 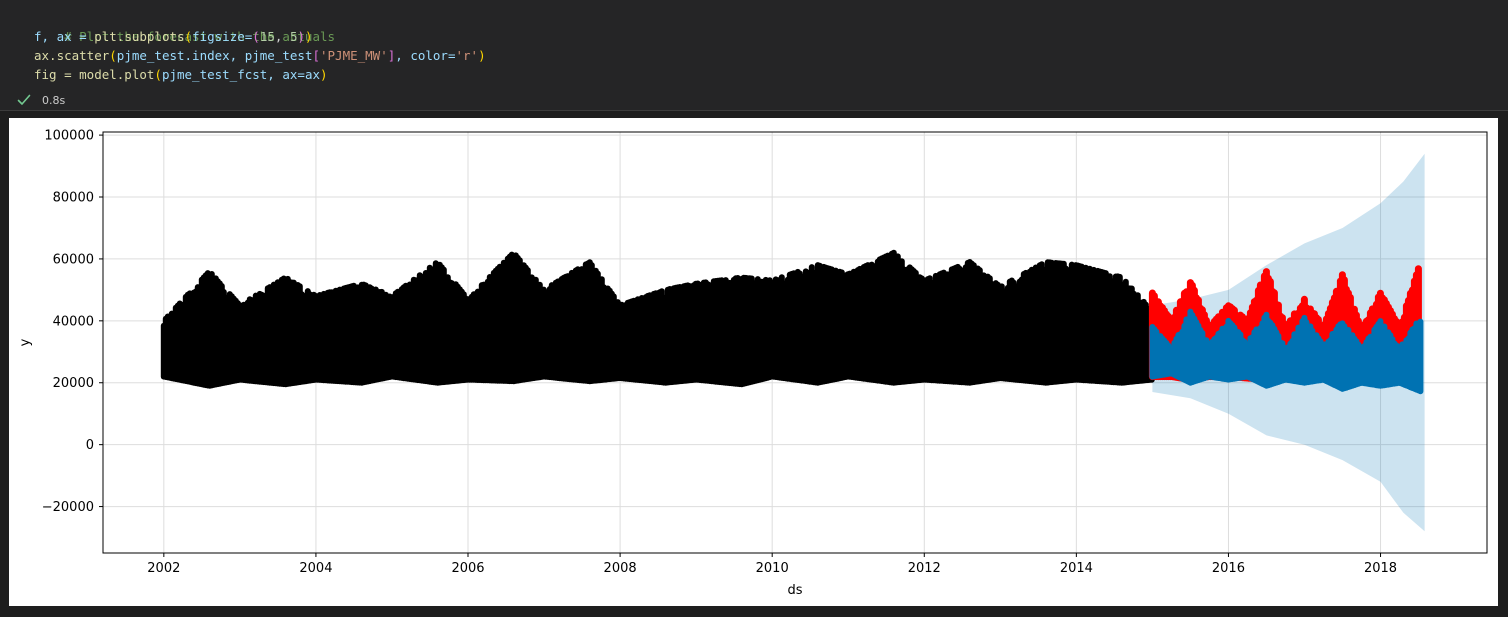 What do you see at coordinates (139, 36) in the screenshot?
I see `code-token: plt.subplots` at bounding box center [139, 36].